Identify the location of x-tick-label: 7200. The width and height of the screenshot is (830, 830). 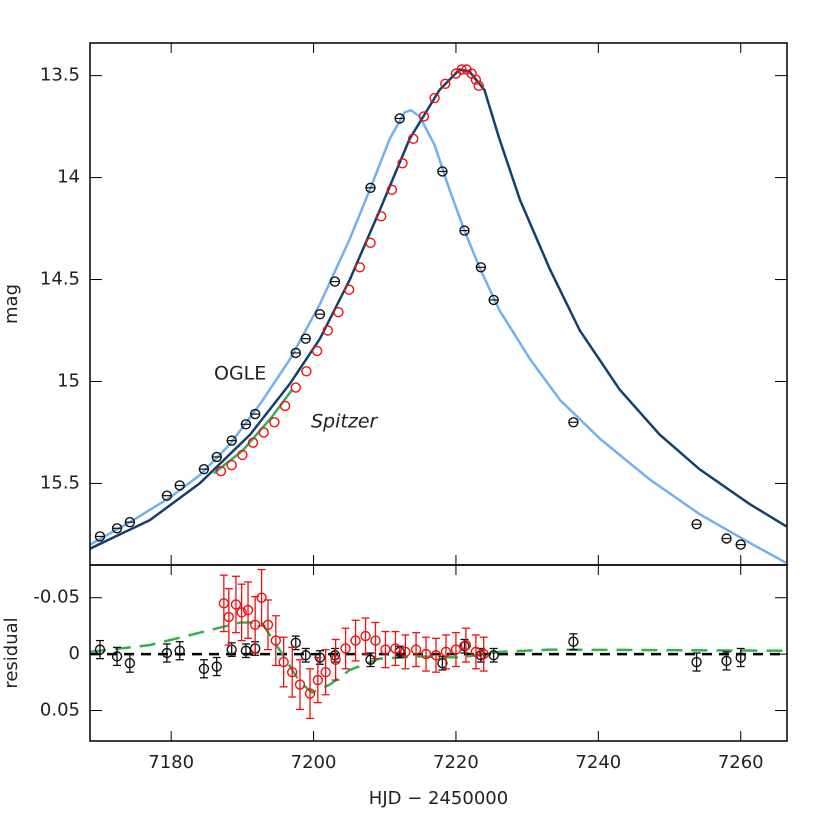
(314, 762).